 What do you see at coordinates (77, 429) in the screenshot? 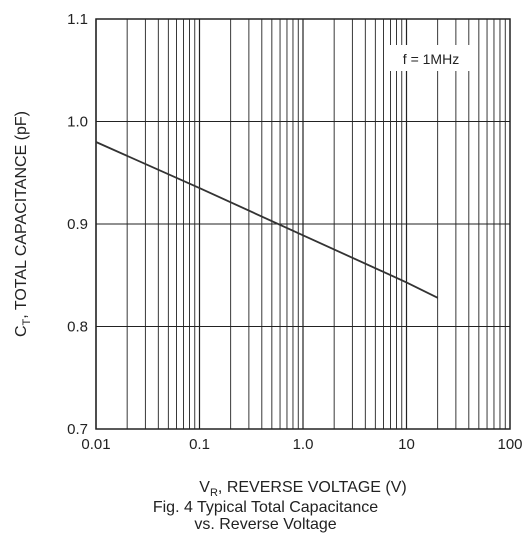
I see `y-tick-label: 0.7` at bounding box center [77, 429].